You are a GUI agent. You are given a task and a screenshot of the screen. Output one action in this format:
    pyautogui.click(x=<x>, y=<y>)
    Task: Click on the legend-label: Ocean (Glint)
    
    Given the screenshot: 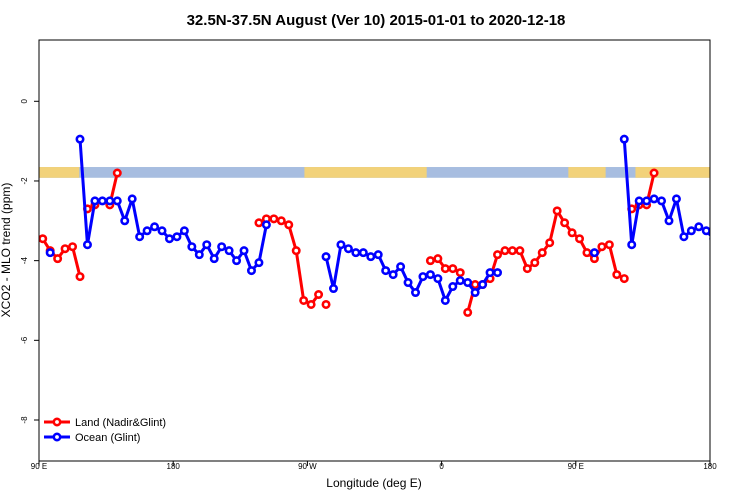 What is the action you would take?
    pyautogui.click(x=107, y=438)
    